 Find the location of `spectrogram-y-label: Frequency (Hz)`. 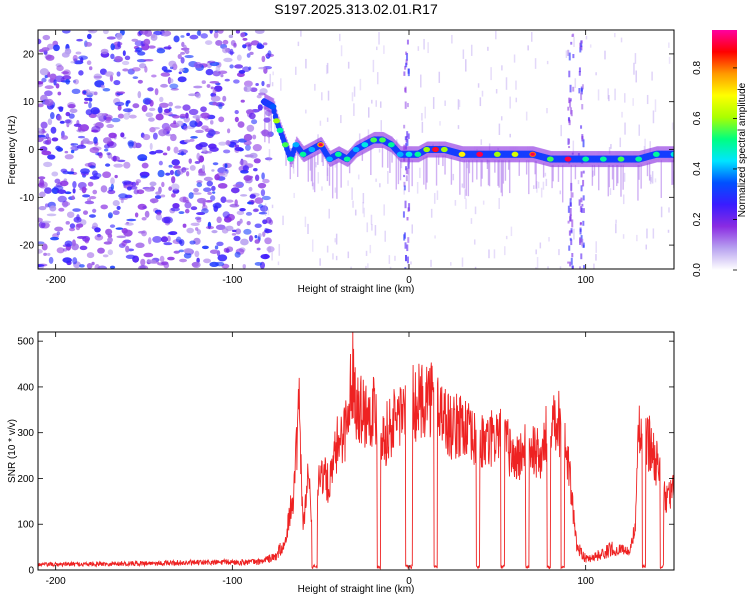

spectrogram-y-label: Frequency (Hz) is located at coordinates (12, 150).